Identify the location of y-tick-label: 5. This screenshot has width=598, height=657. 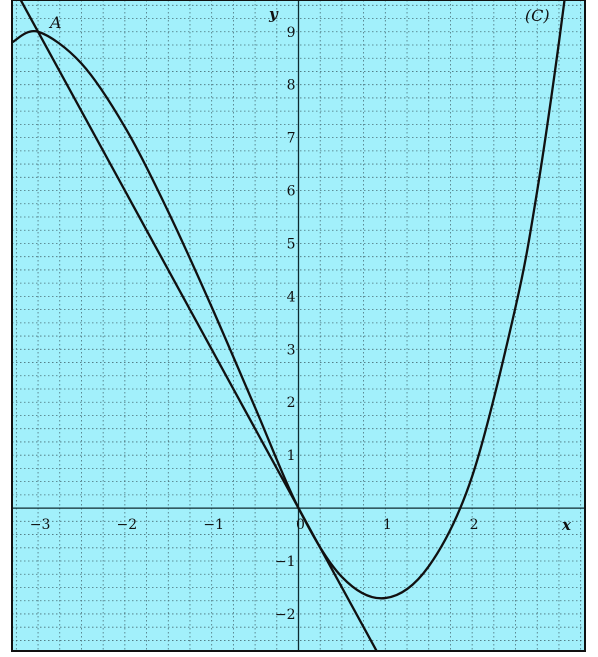
(291, 244).